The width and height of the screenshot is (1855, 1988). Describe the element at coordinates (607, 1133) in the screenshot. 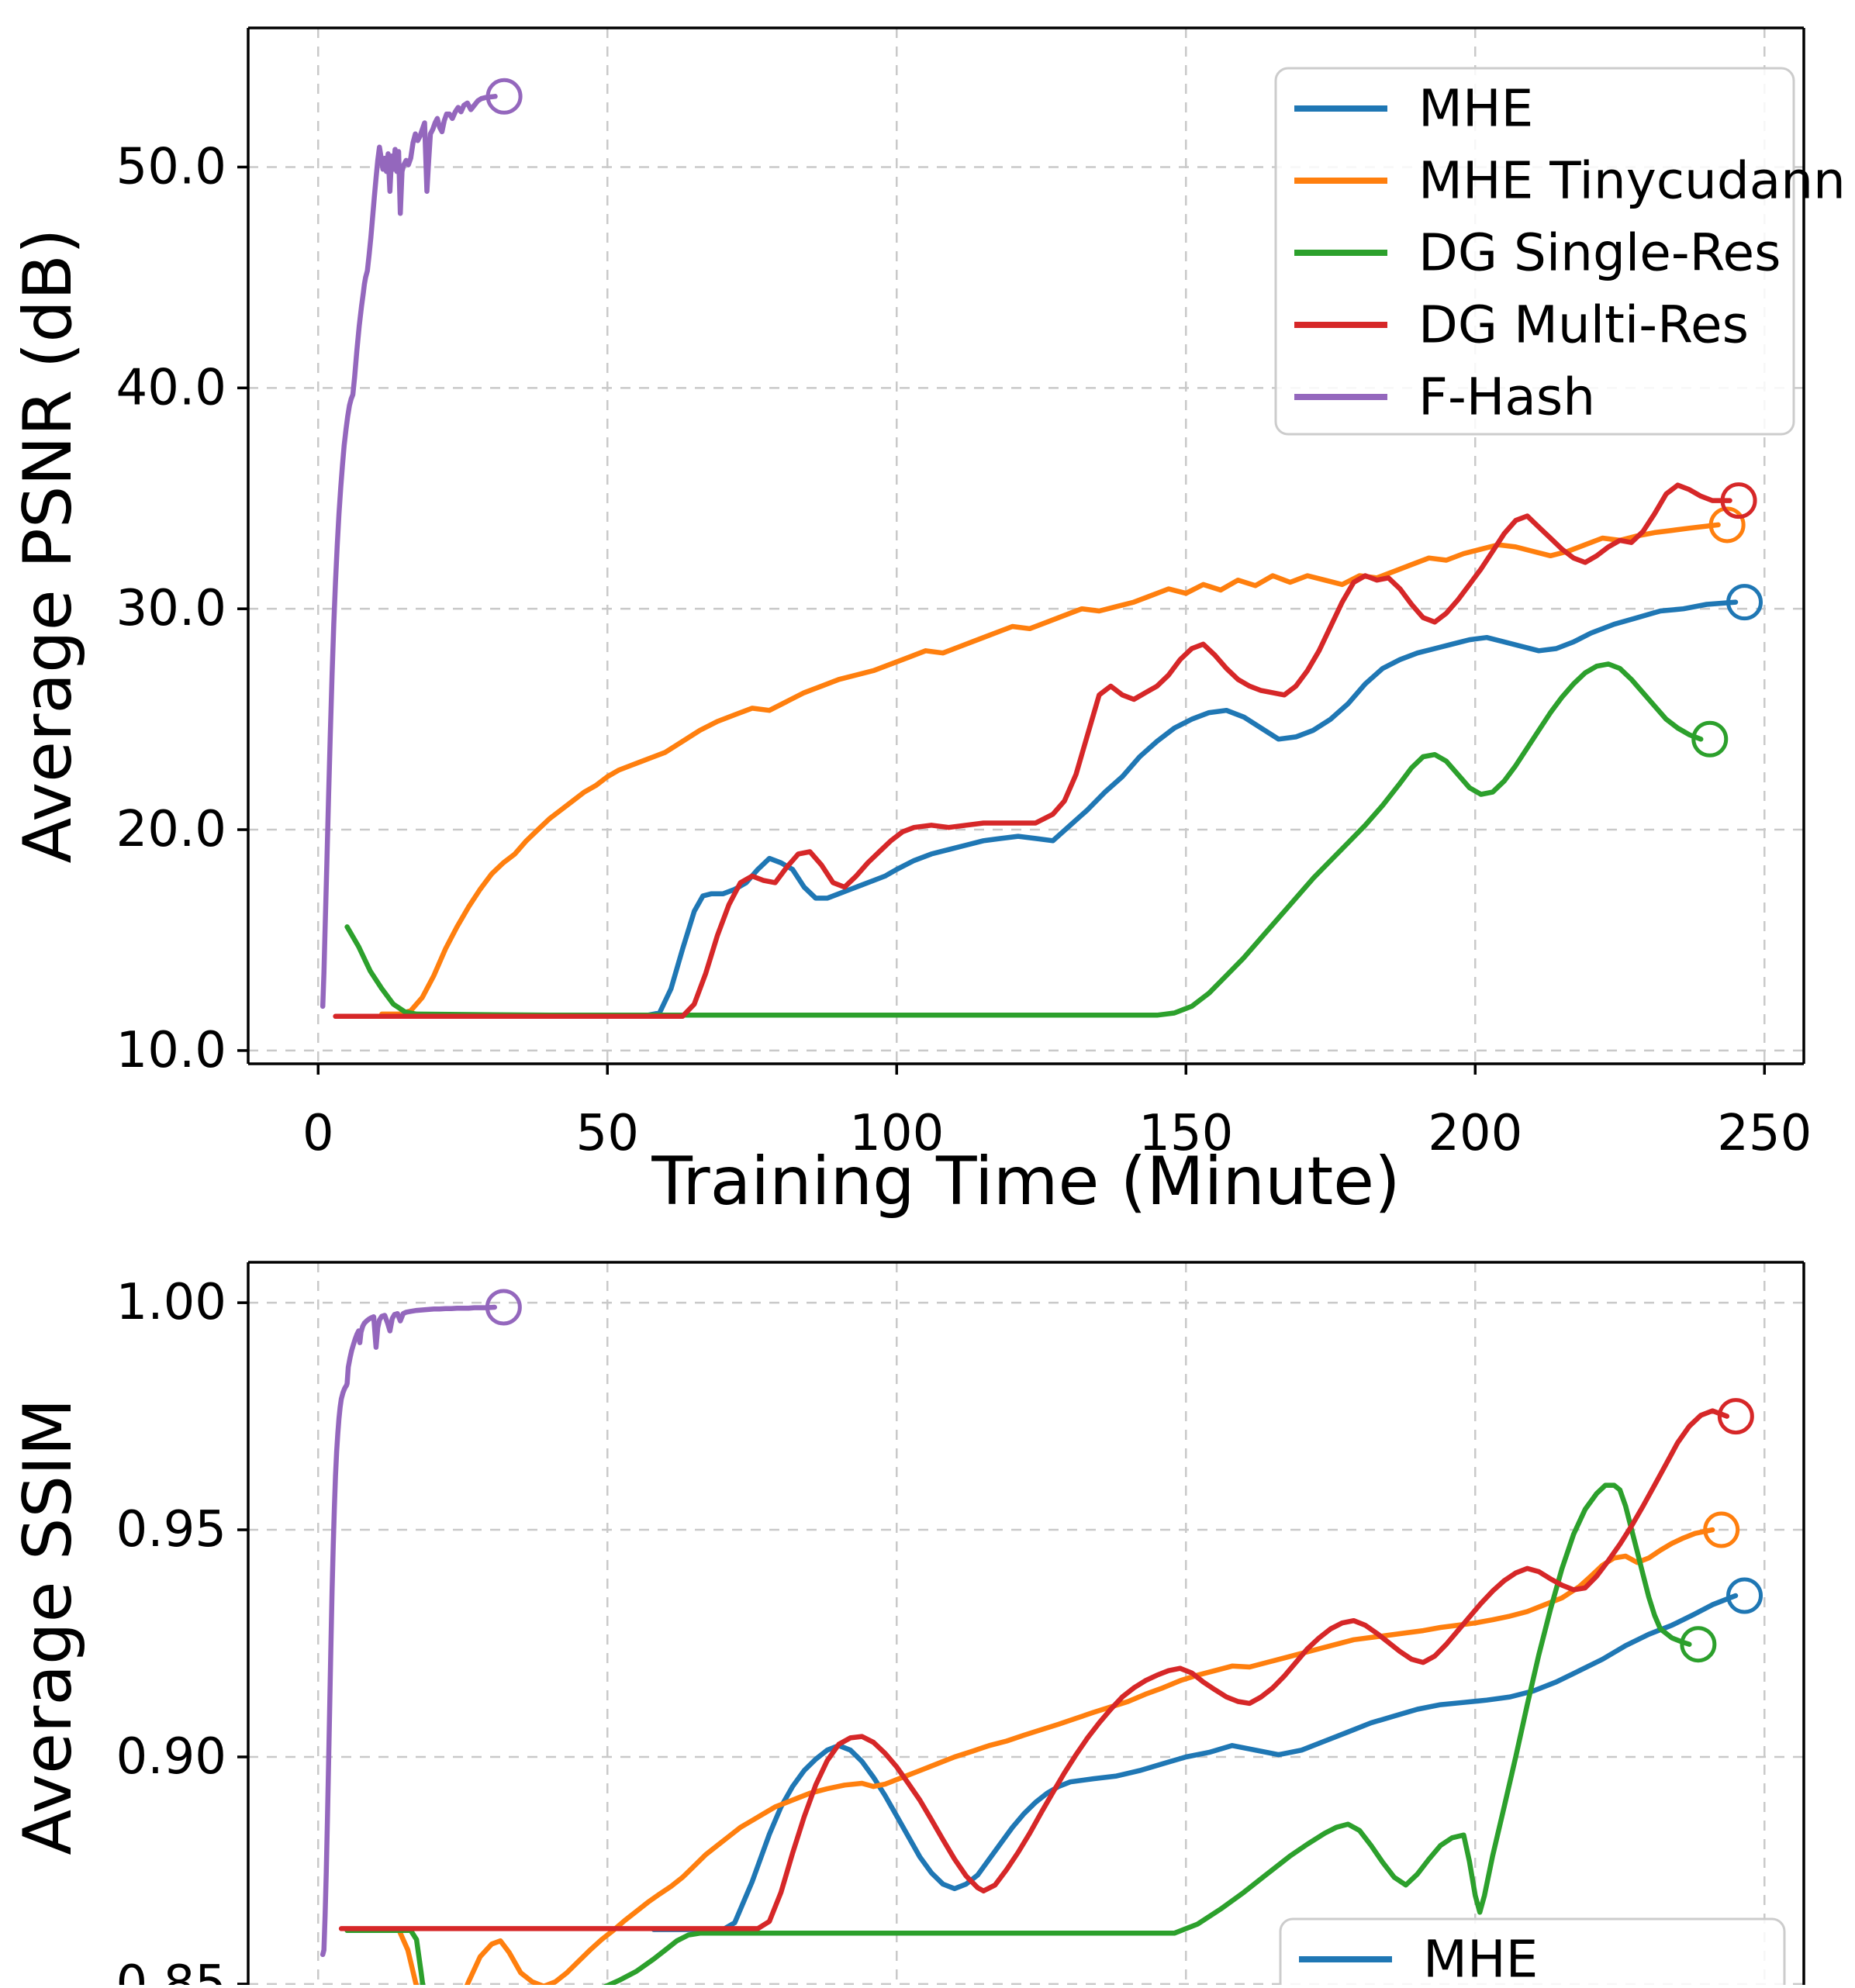

I see `x-tick-label: 50` at that location.